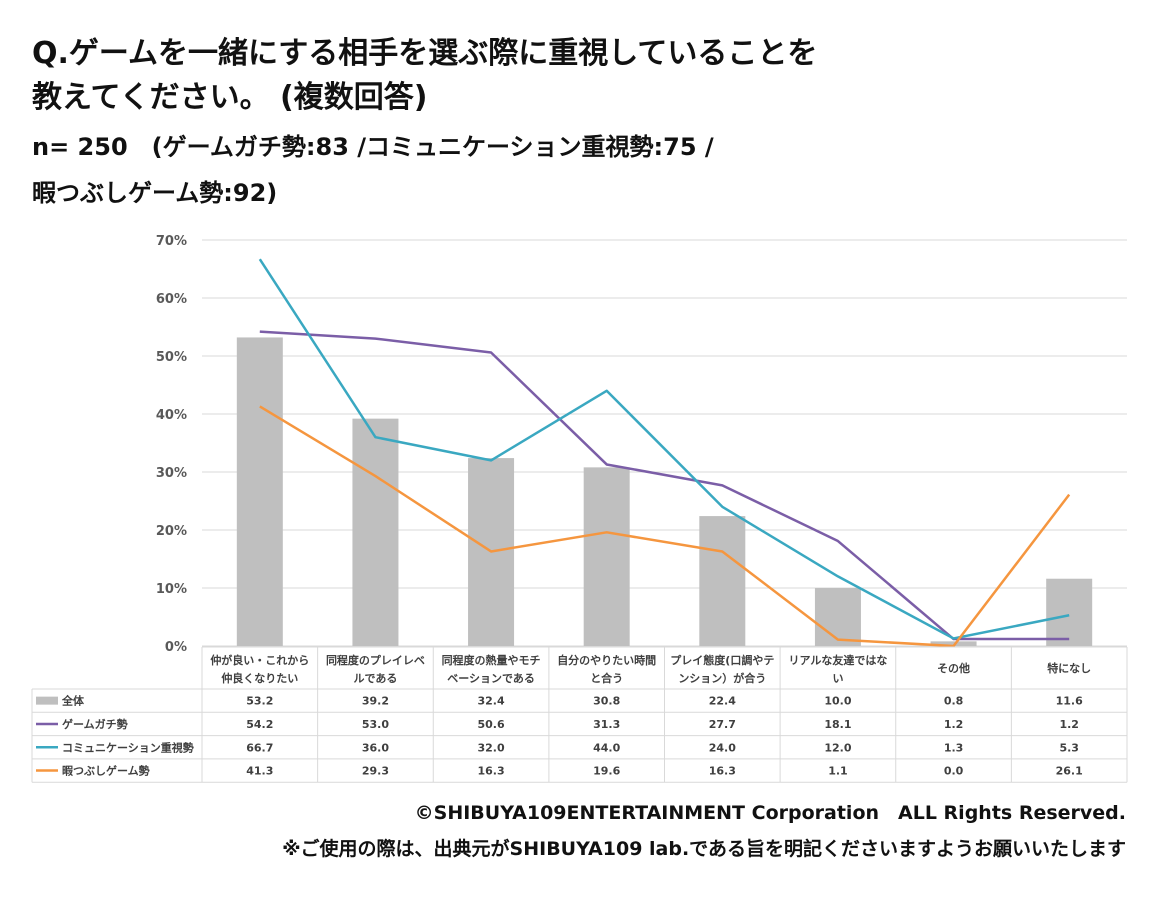  I want to click on data-label: 41.3, so click(259, 771).